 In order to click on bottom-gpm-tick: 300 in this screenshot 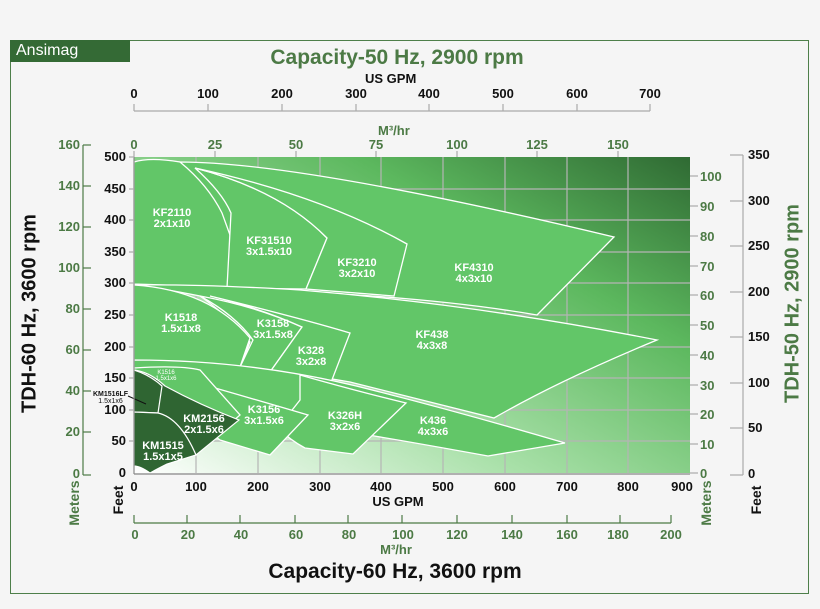, I will do `click(320, 486)`.